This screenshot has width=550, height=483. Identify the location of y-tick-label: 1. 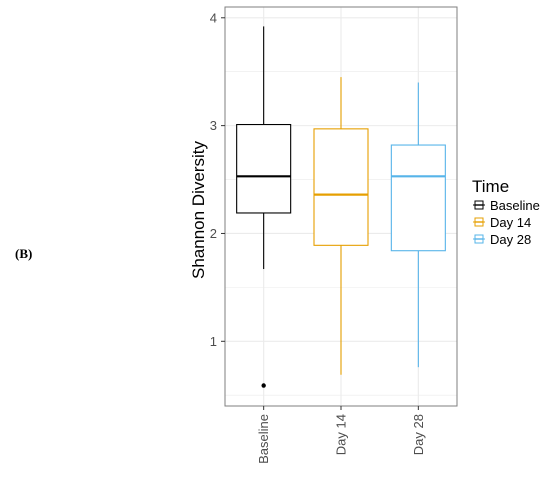
(213, 341).